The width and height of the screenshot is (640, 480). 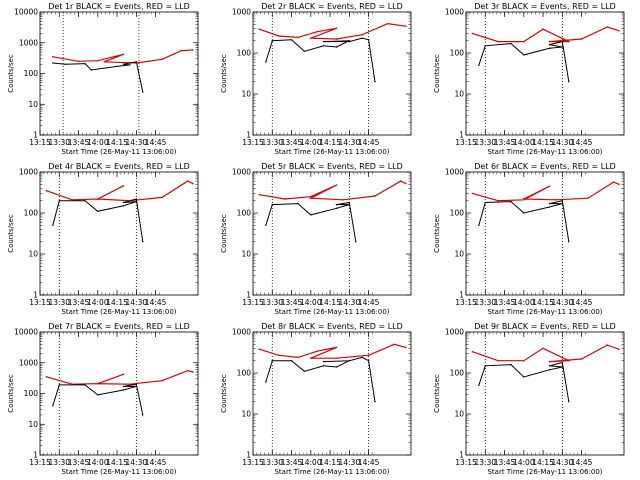 What do you see at coordinates (545, 166) in the screenshot?
I see `chart-title: Det 6r BLACK = Events, RED = LLD` at bounding box center [545, 166].